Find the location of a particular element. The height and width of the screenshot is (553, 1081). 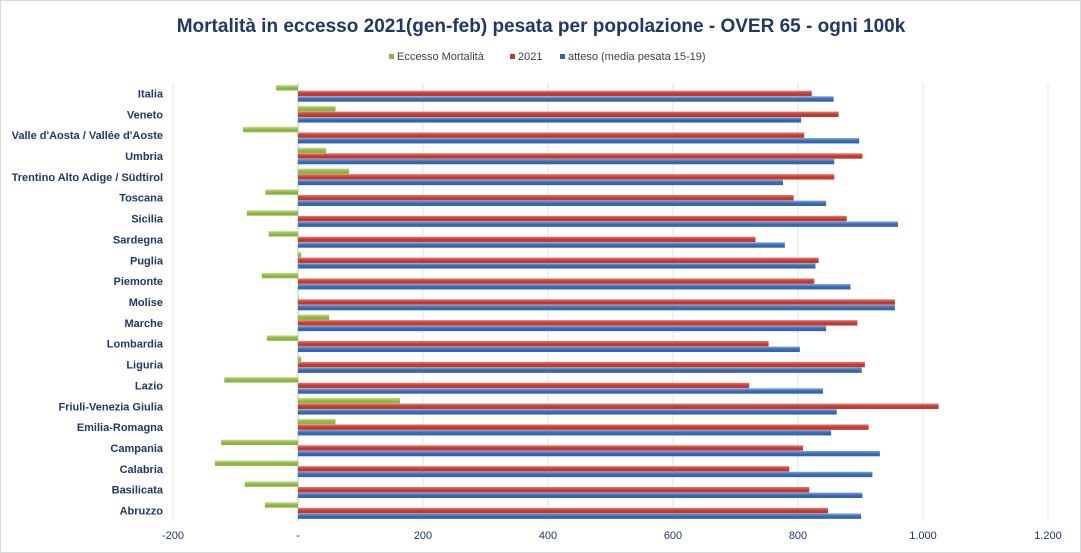

x-tick-label: 1.000 is located at coordinates (923, 536).